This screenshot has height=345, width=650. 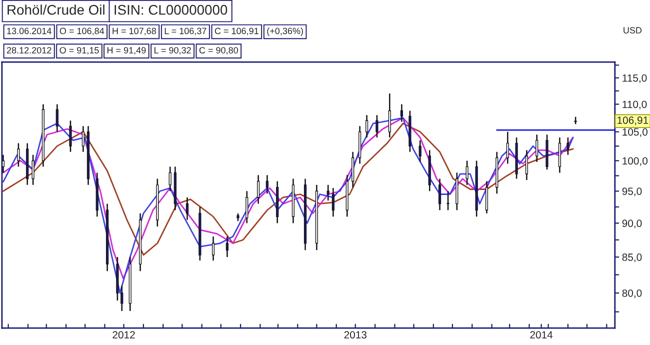 What do you see at coordinates (632, 258) in the screenshot?
I see `y-tick-label: 85,0` at bounding box center [632, 258].